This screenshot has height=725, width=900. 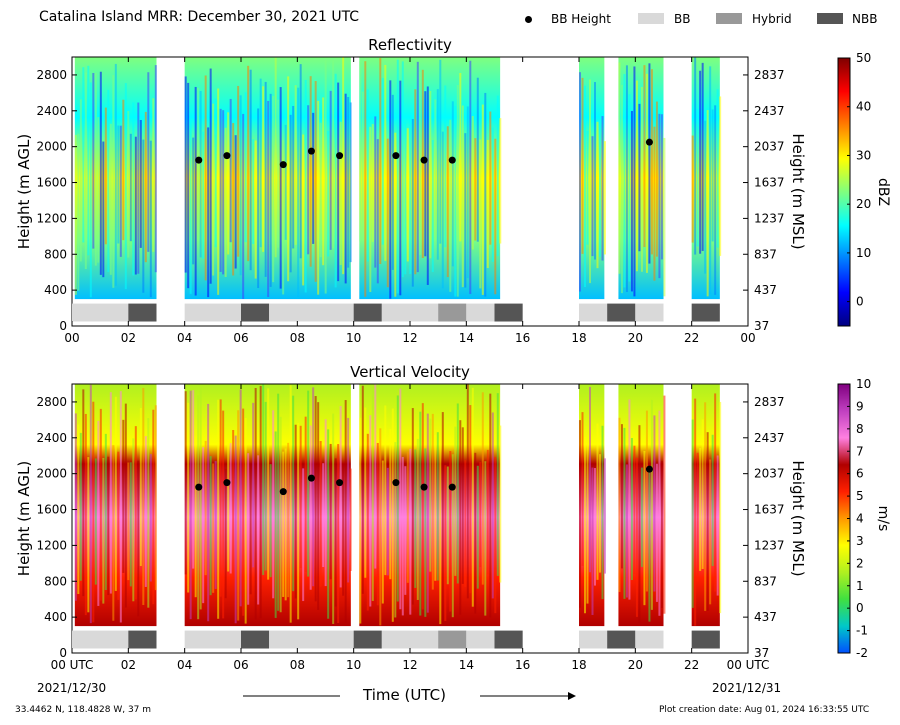 I want to click on x-tick-label: 02, so click(x=128, y=338).